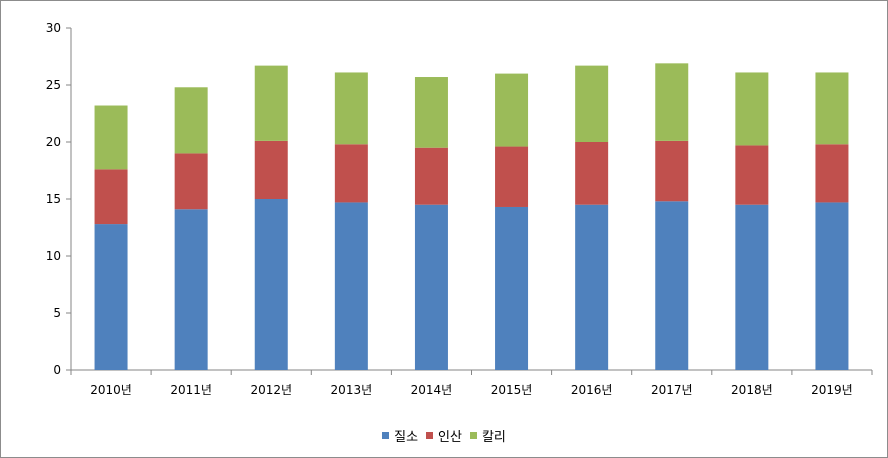 The width and height of the screenshot is (888, 458). What do you see at coordinates (672, 390) in the screenshot?
I see `x-tick-label: 2017년` at bounding box center [672, 390].